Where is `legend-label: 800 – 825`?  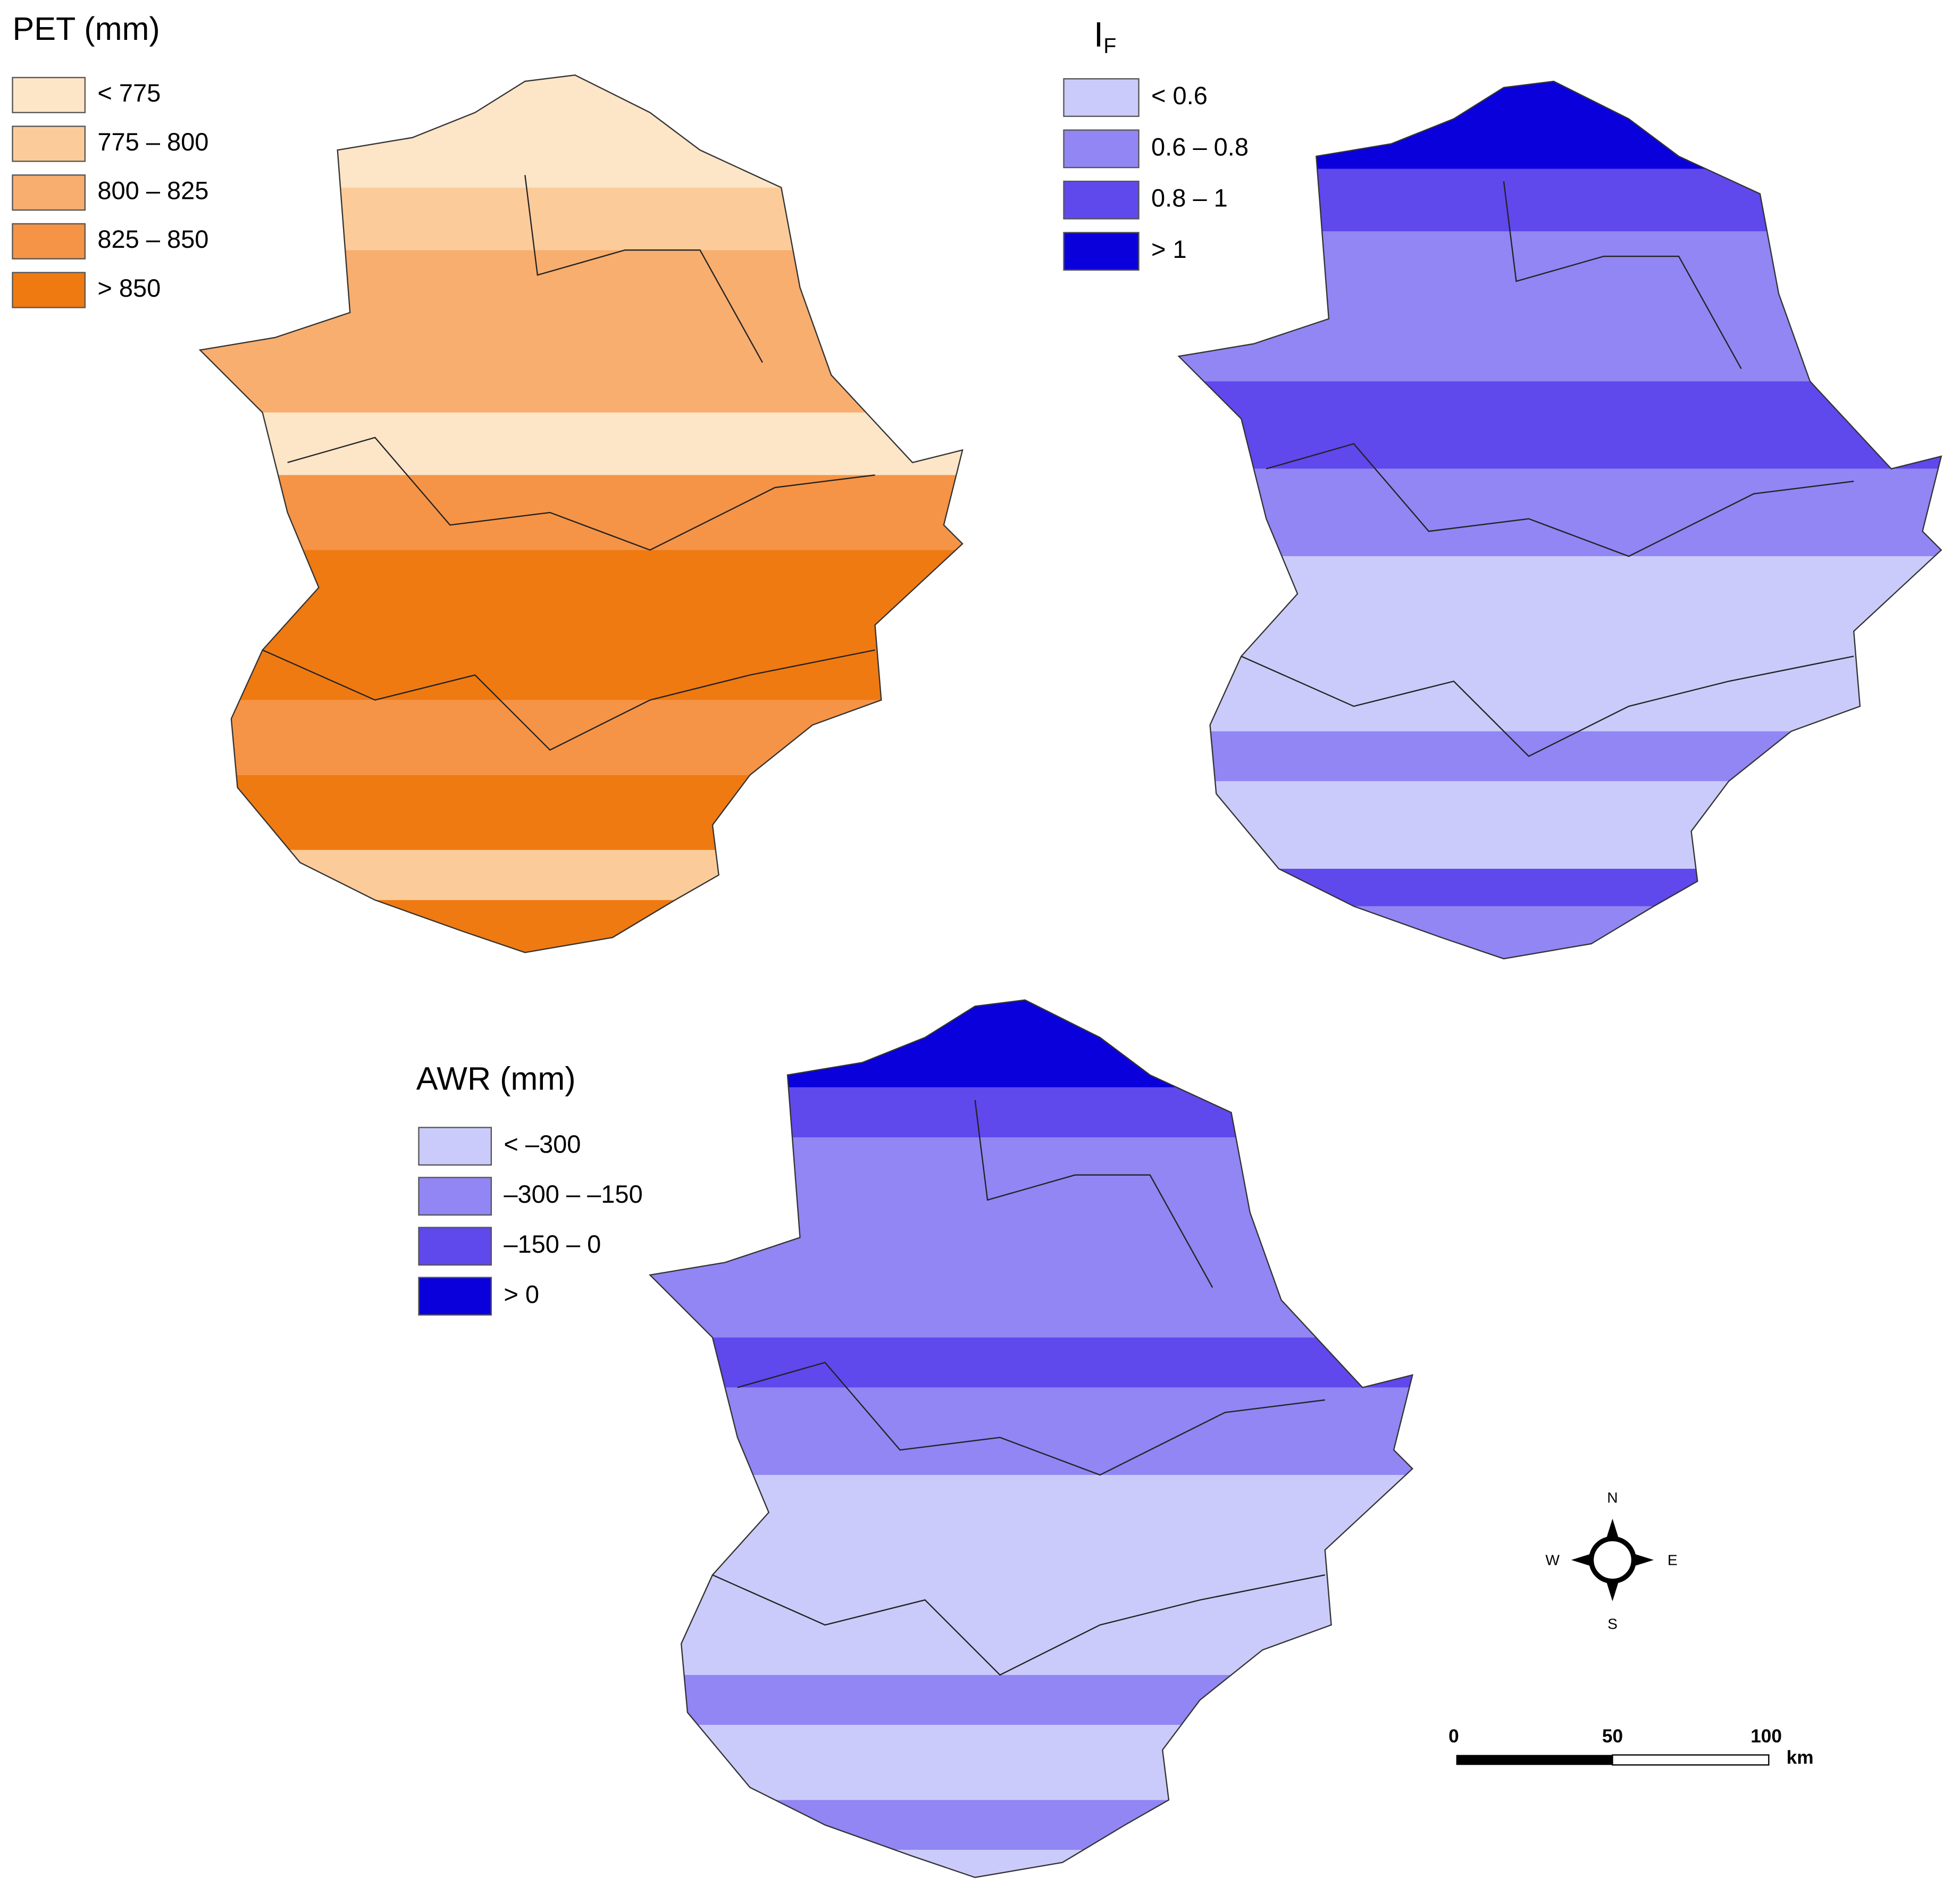 legend-label: 800 – 825 is located at coordinates (153, 191).